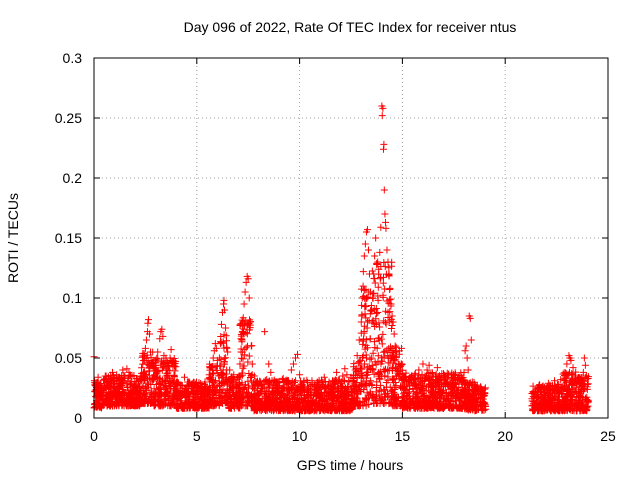  What do you see at coordinates (78, 418) in the screenshot?
I see `y-tick-label: 0` at bounding box center [78, 418].